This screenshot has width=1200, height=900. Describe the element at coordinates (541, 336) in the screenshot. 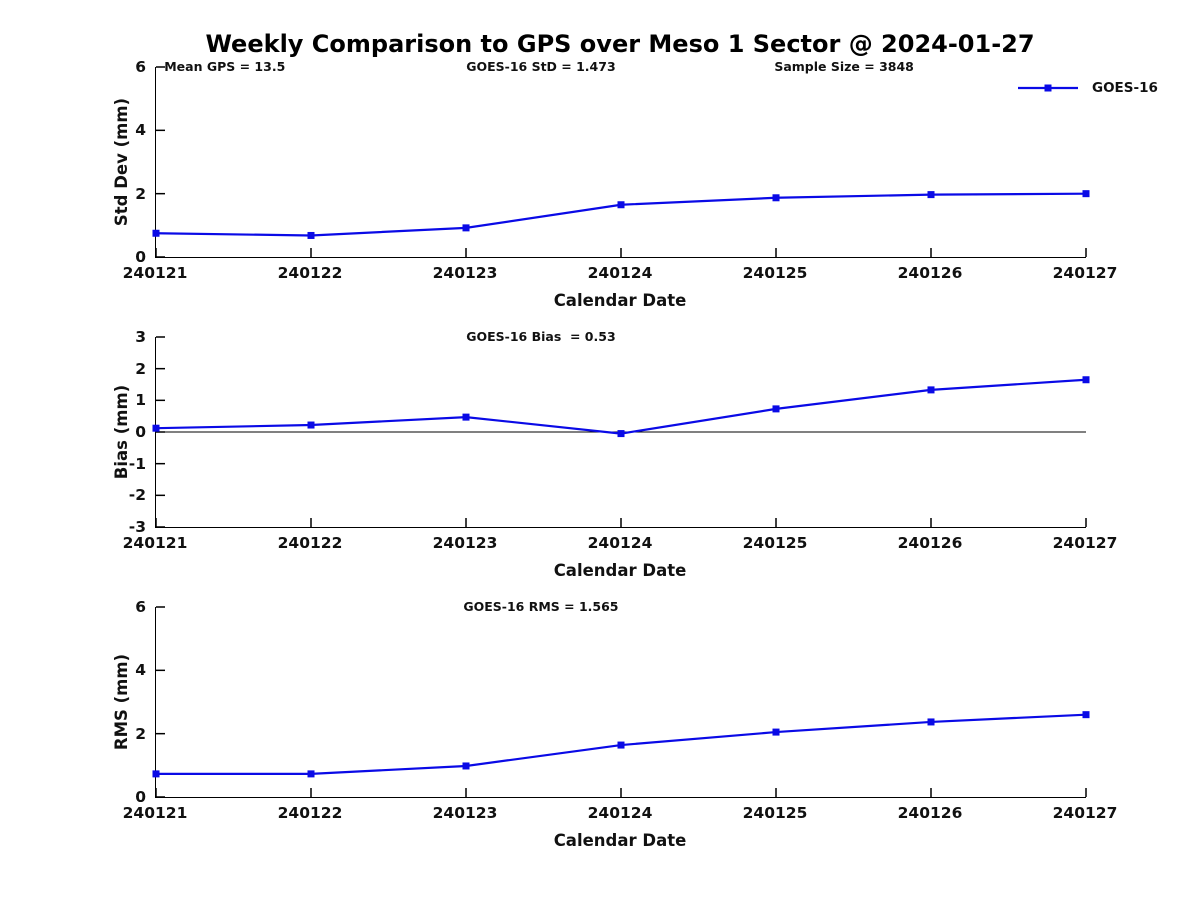

I see `annotation-text: GOES-16 Bias = 0.53` at that location.